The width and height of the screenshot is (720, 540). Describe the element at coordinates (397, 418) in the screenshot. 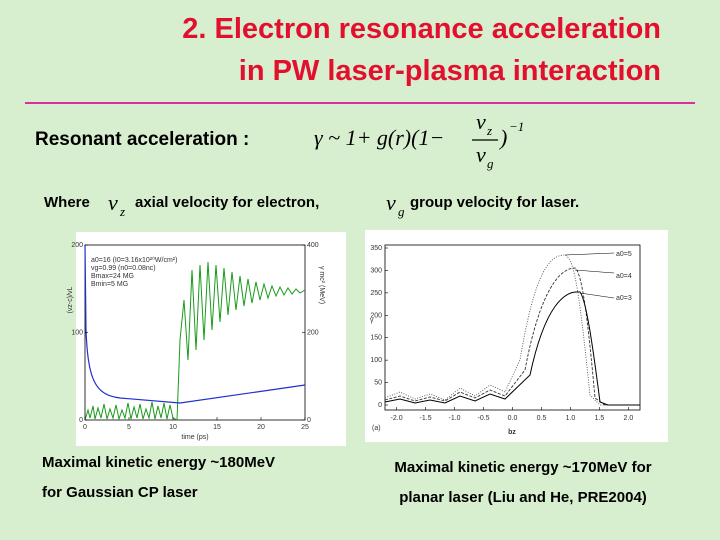

I see `x-tick-label: -2.0` at that location.